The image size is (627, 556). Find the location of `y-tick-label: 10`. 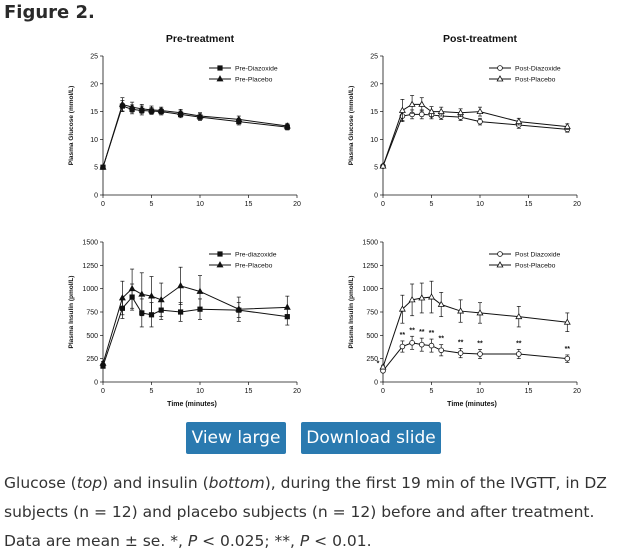

y-tick-label: 10 is located at coordinates (94, 140).